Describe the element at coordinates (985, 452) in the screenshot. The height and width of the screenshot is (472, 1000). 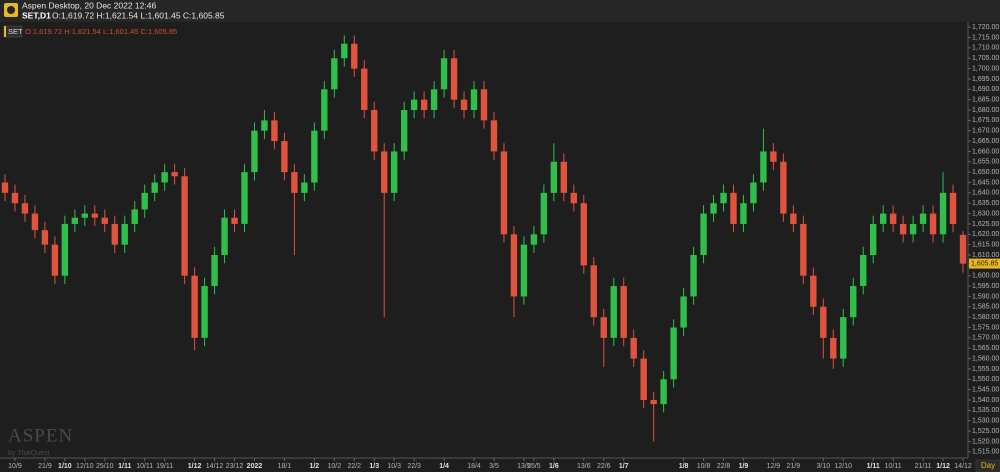
I see `y-tick-label: 1,515.00` at that location.